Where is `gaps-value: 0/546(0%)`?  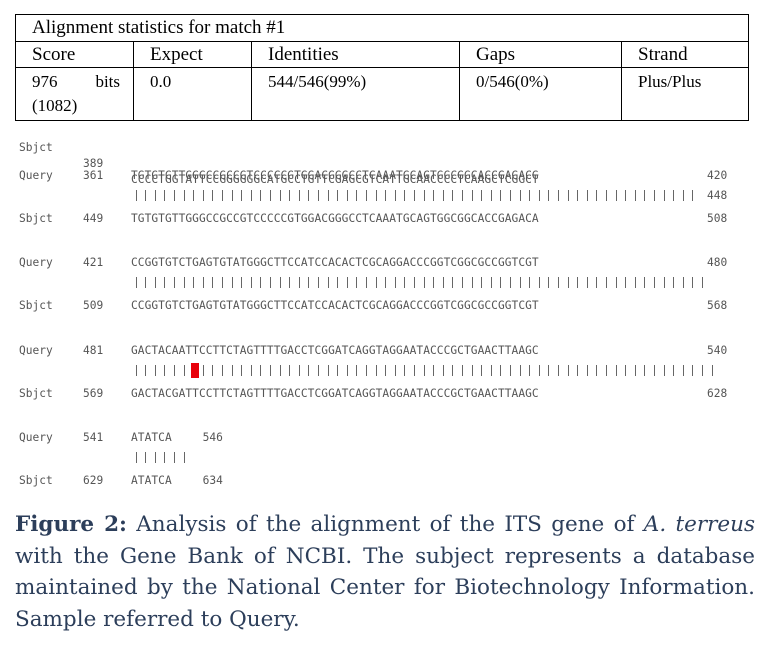
gaps-value: 0/546(0%) is located at coordinates (540, 94).